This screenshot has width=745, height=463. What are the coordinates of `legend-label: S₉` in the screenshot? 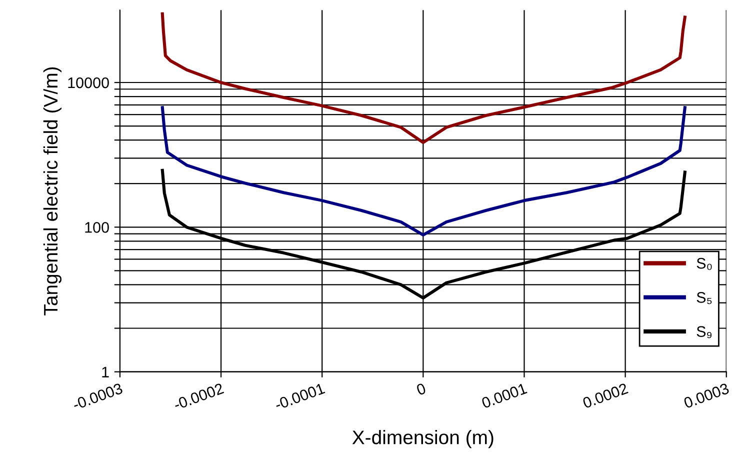 It's located at (704, 332).